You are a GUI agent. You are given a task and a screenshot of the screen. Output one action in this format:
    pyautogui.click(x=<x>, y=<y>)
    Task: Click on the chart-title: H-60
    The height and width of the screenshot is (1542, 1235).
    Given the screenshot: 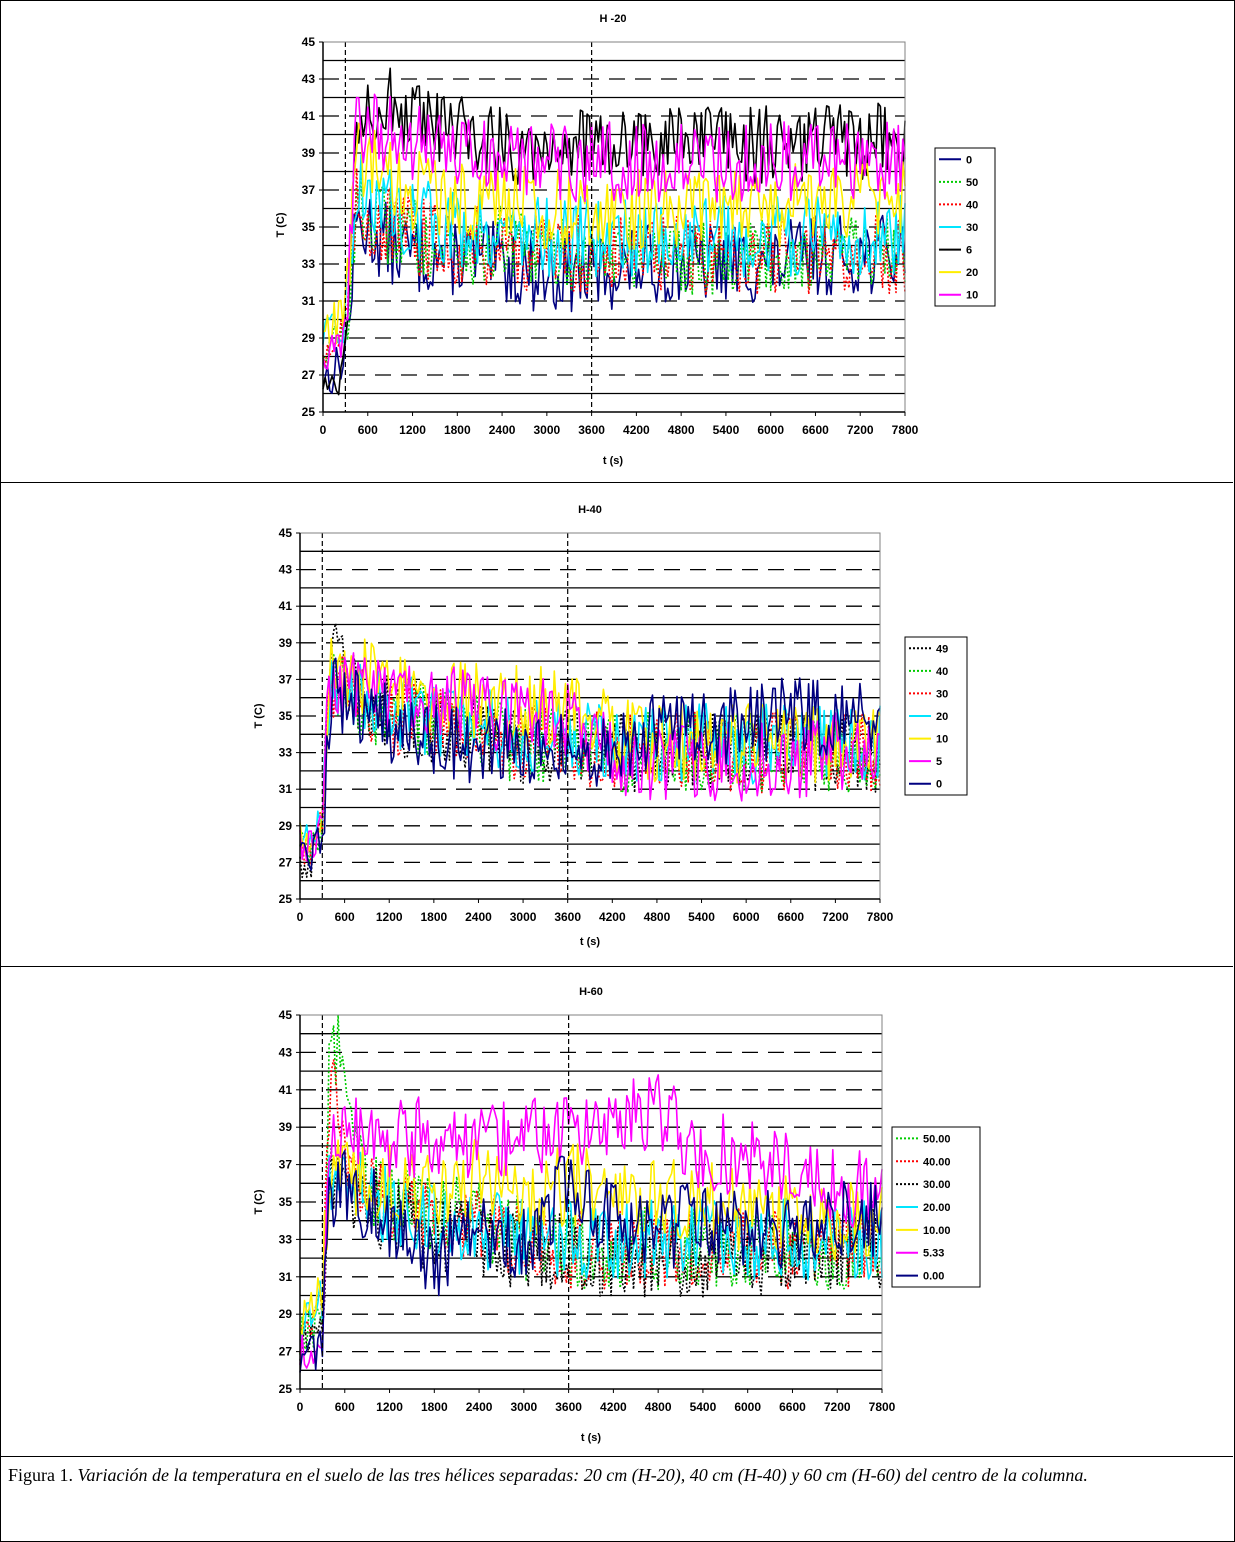 What is the action you would take?
    pyautogui.click(x=591, y=992)
    